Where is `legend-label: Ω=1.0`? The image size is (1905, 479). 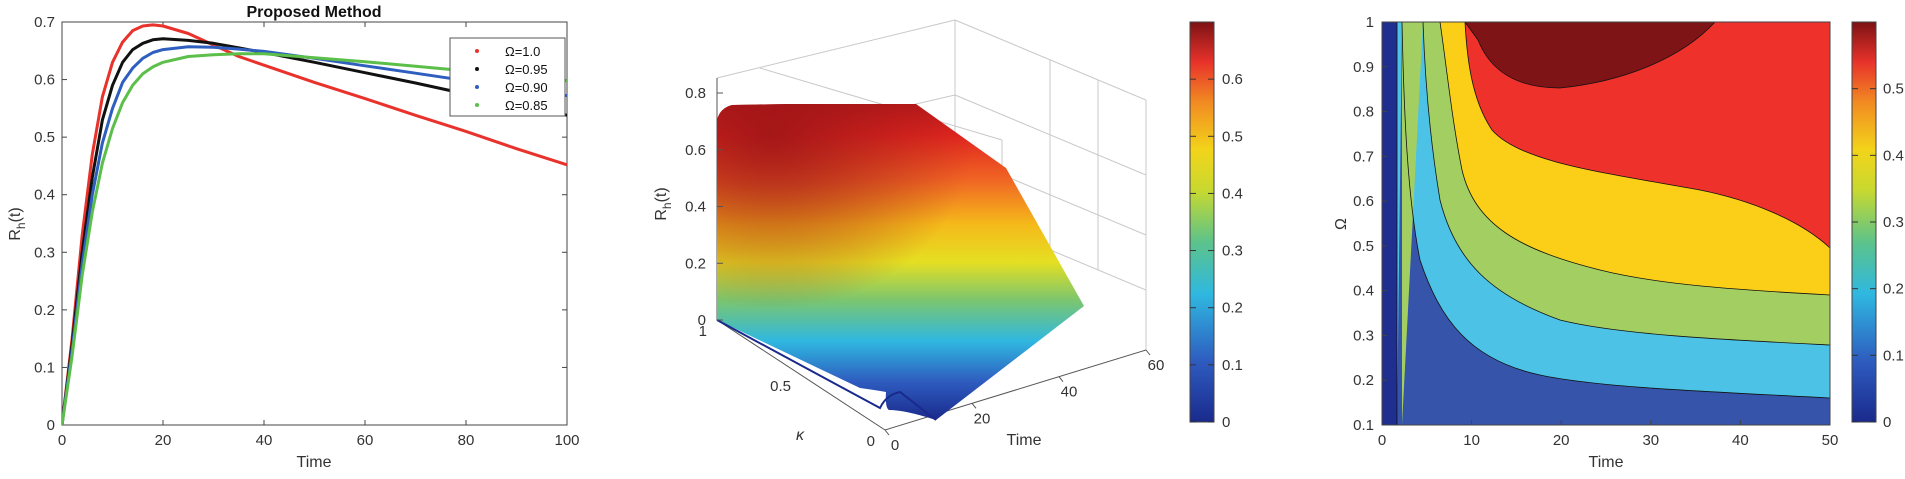
legend-label: Ω=1.0 is located at coordinates (522, 51).